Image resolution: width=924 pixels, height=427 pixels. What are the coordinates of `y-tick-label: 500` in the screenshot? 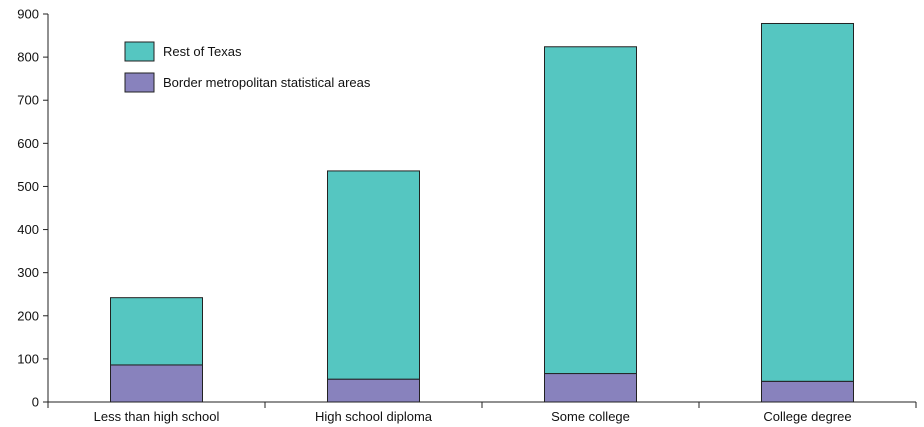 It's located at (28, 186).